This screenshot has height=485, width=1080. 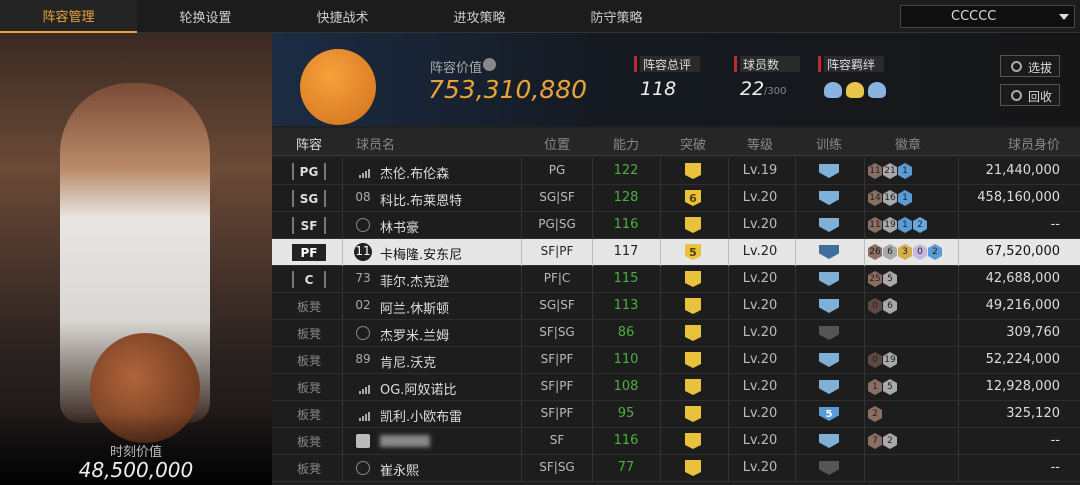 What do you see at coordinates (309, 252) in the screenshot?
I see `lineup-slot: PF` at bounding box center [309, 252].